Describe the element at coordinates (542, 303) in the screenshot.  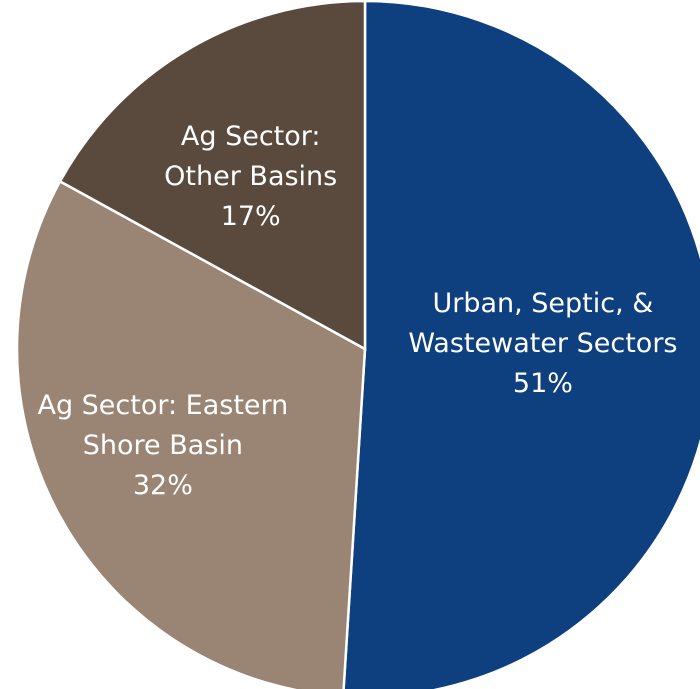
I see `slice-label-line-0-0: Urban, Septic, &` at that location.